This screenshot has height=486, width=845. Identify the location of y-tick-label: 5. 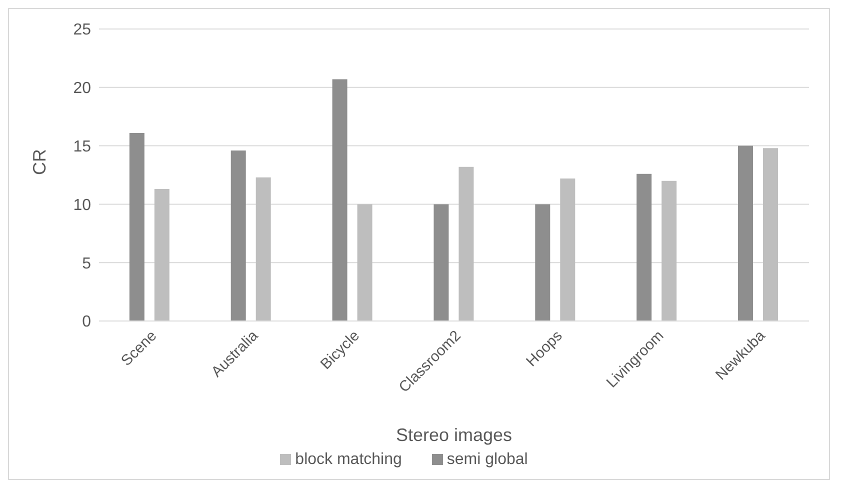
(87, 263).